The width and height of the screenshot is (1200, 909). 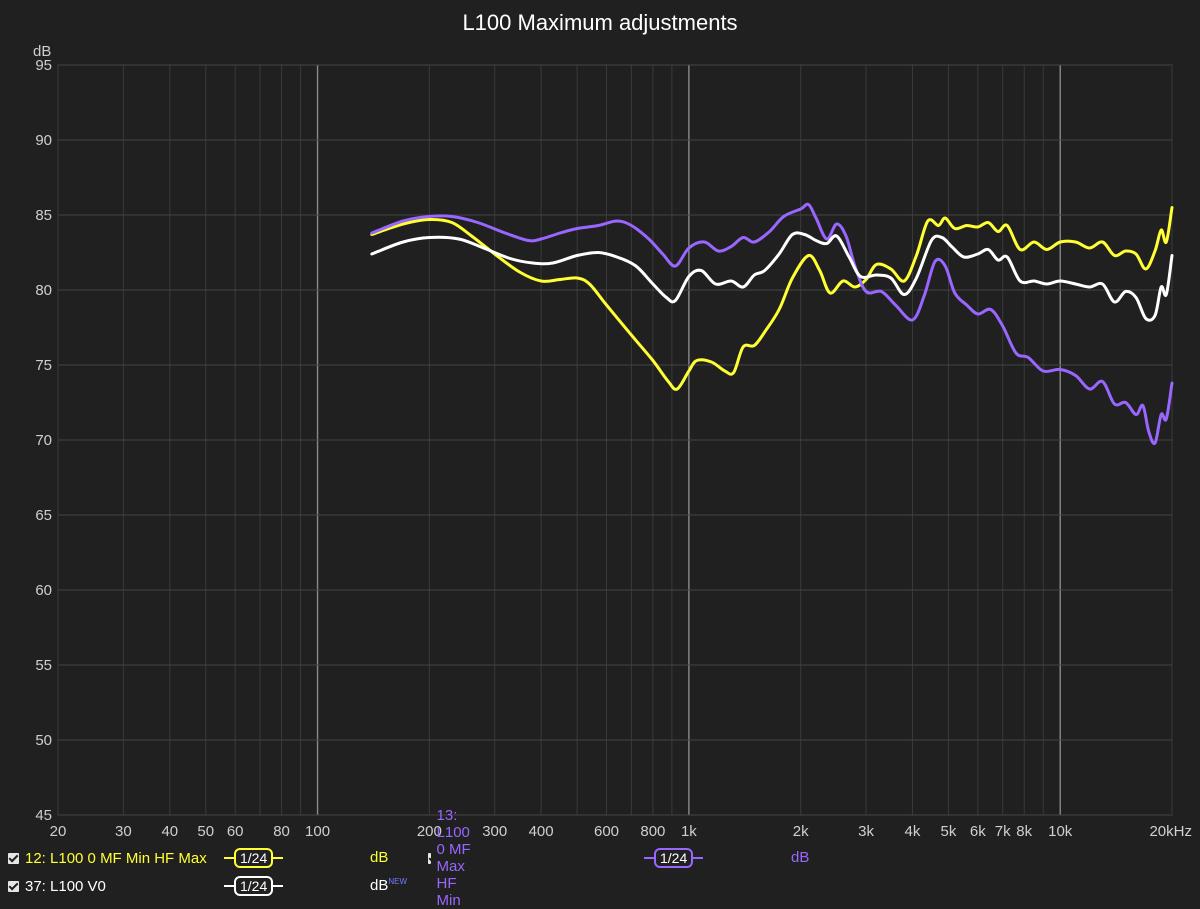 I want to click on legend-item-13: 13: L100 0 MF Max HF Min, so click(x=453, y=858).